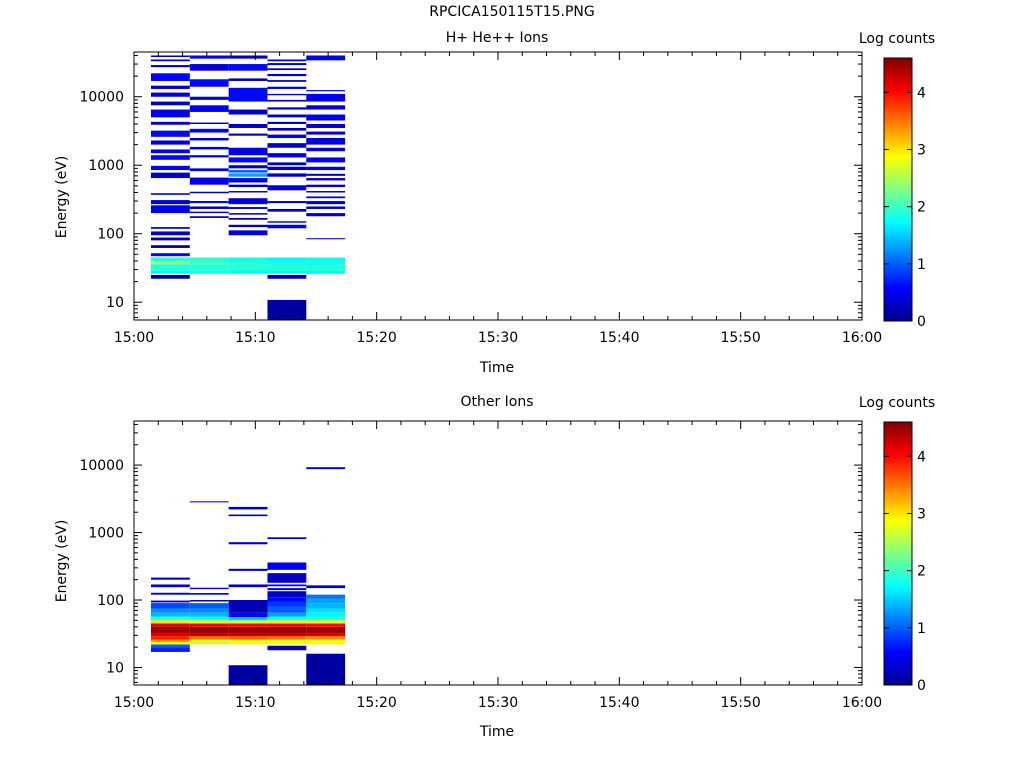  Describe the element at coordinates (101, 466) in the screenshot. I see `y-tick-label: 10000` at that location.